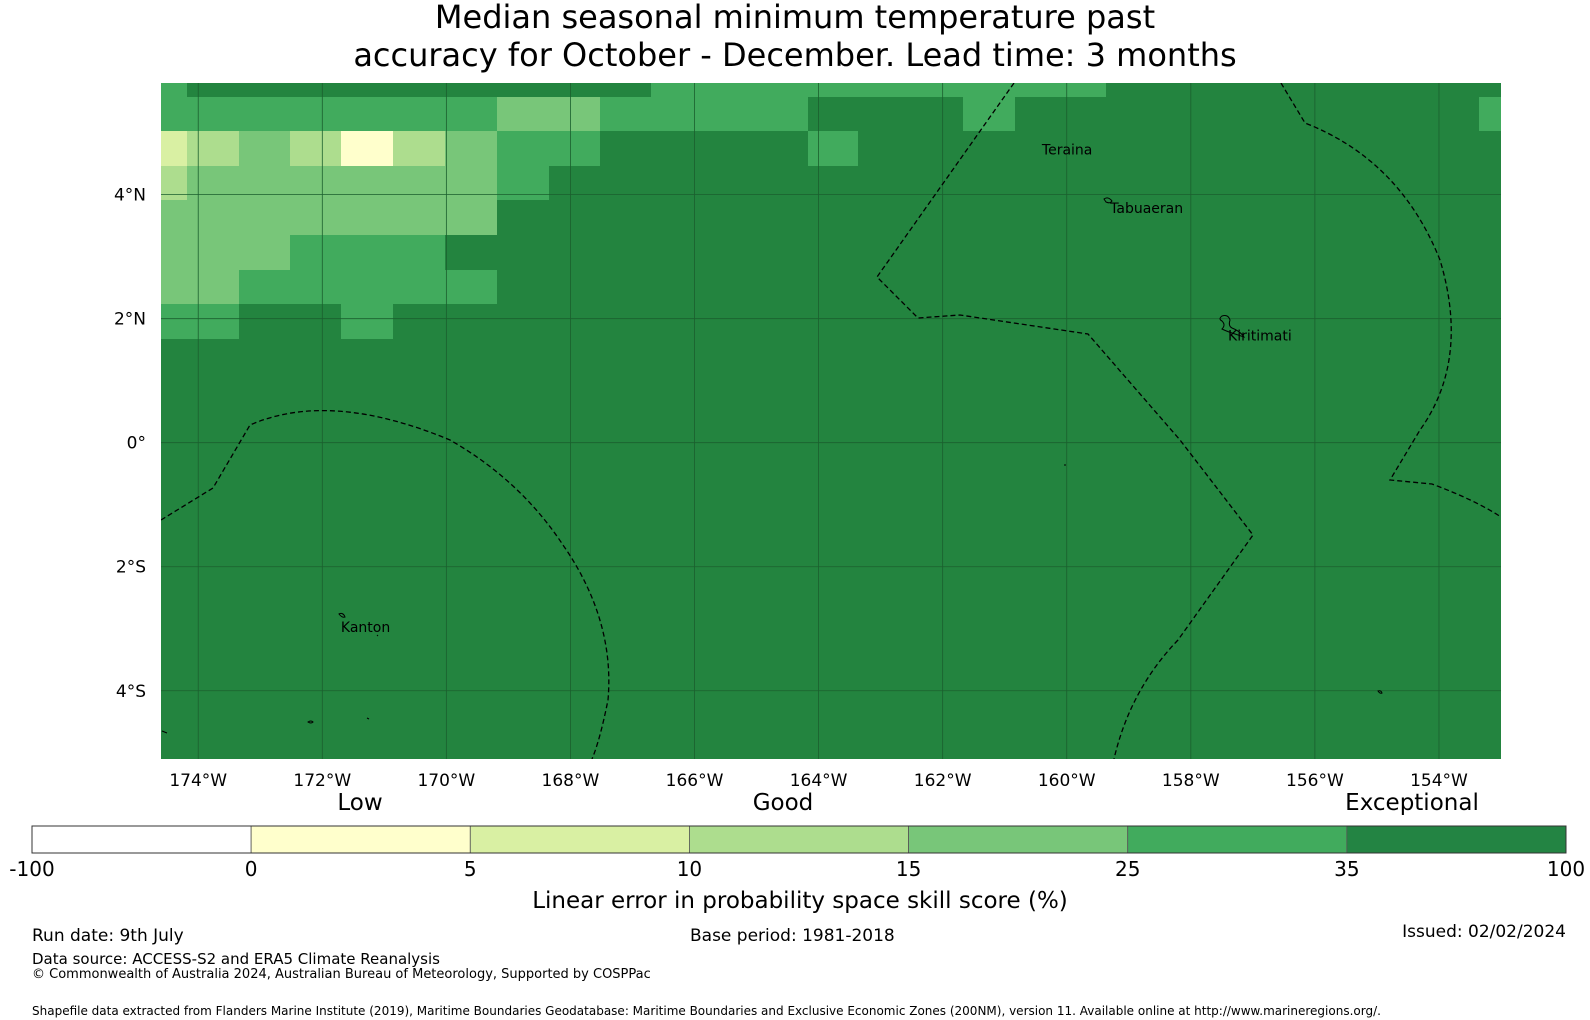  Describe the element at coordinates (342, 615) in the screenshot. I see `island-kanton` at that location.